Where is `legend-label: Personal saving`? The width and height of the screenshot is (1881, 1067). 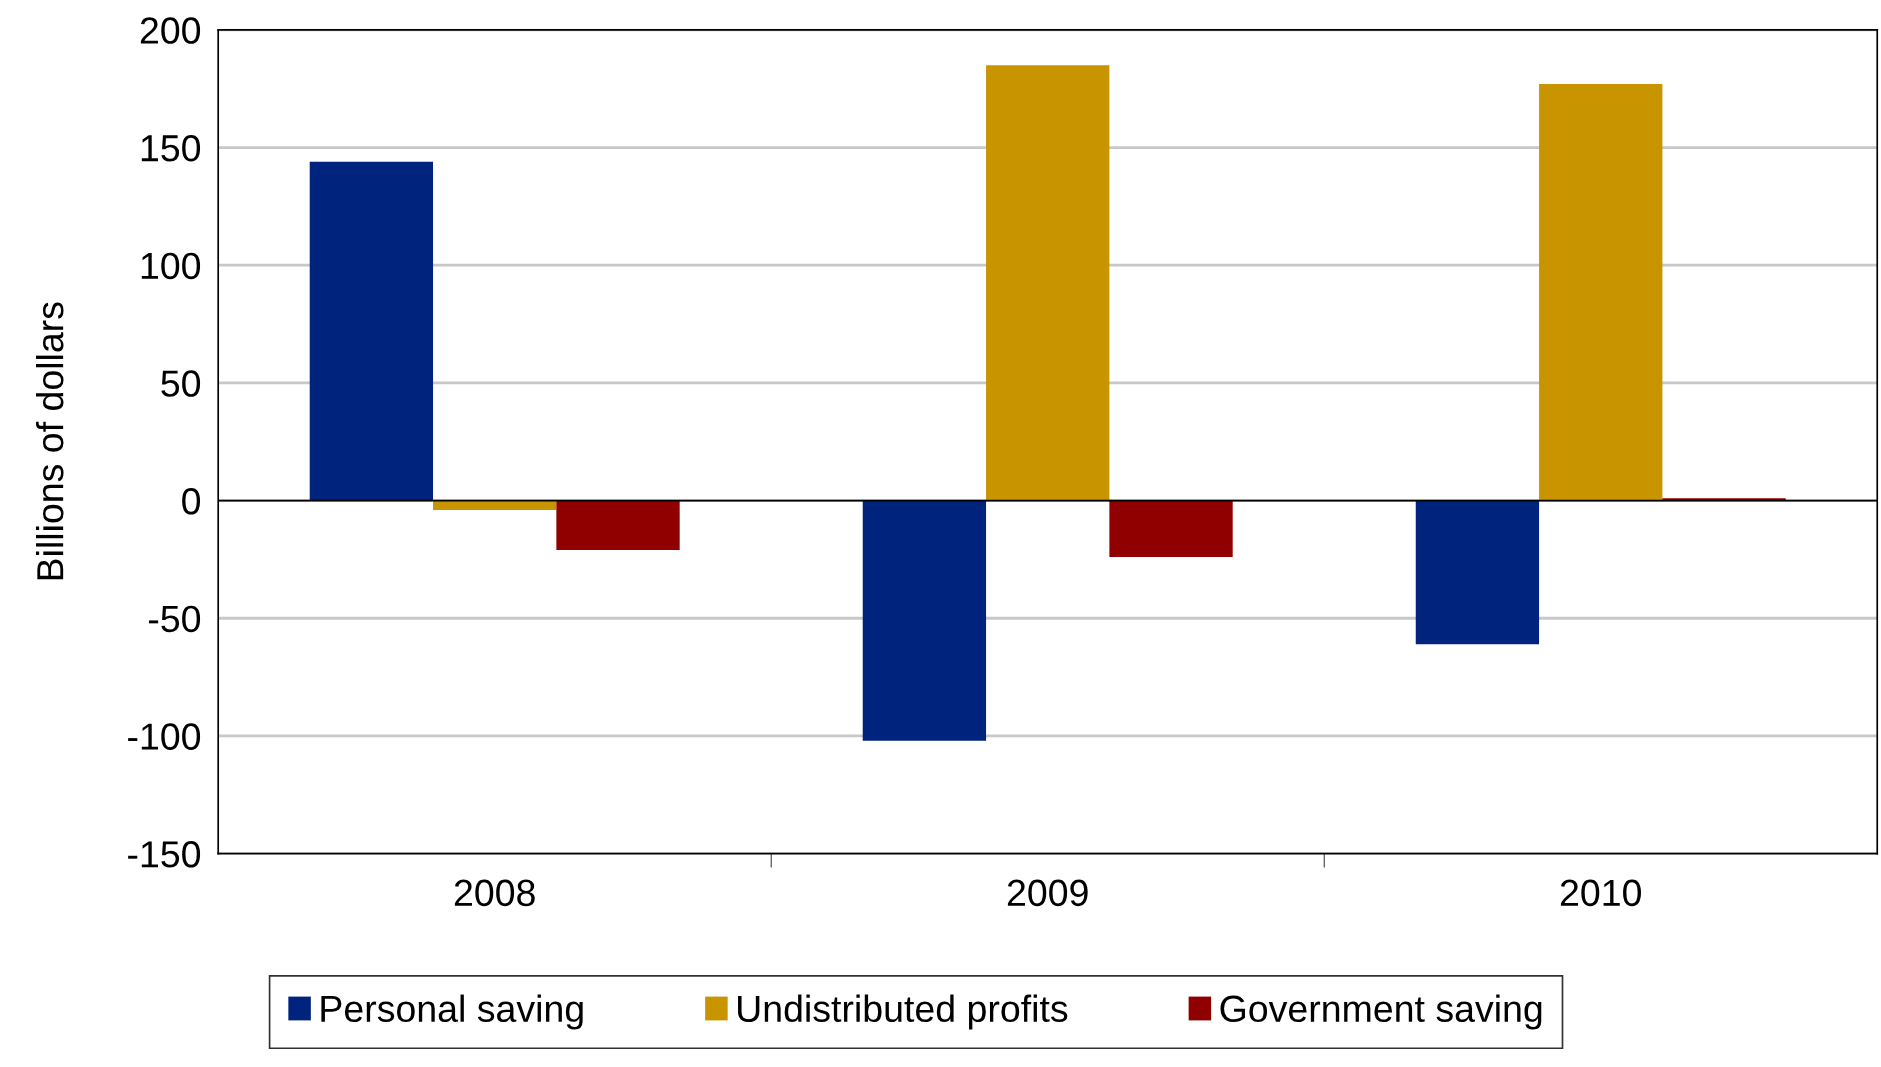
legend-label: Personal saving is located at coordinates (452, 1012).